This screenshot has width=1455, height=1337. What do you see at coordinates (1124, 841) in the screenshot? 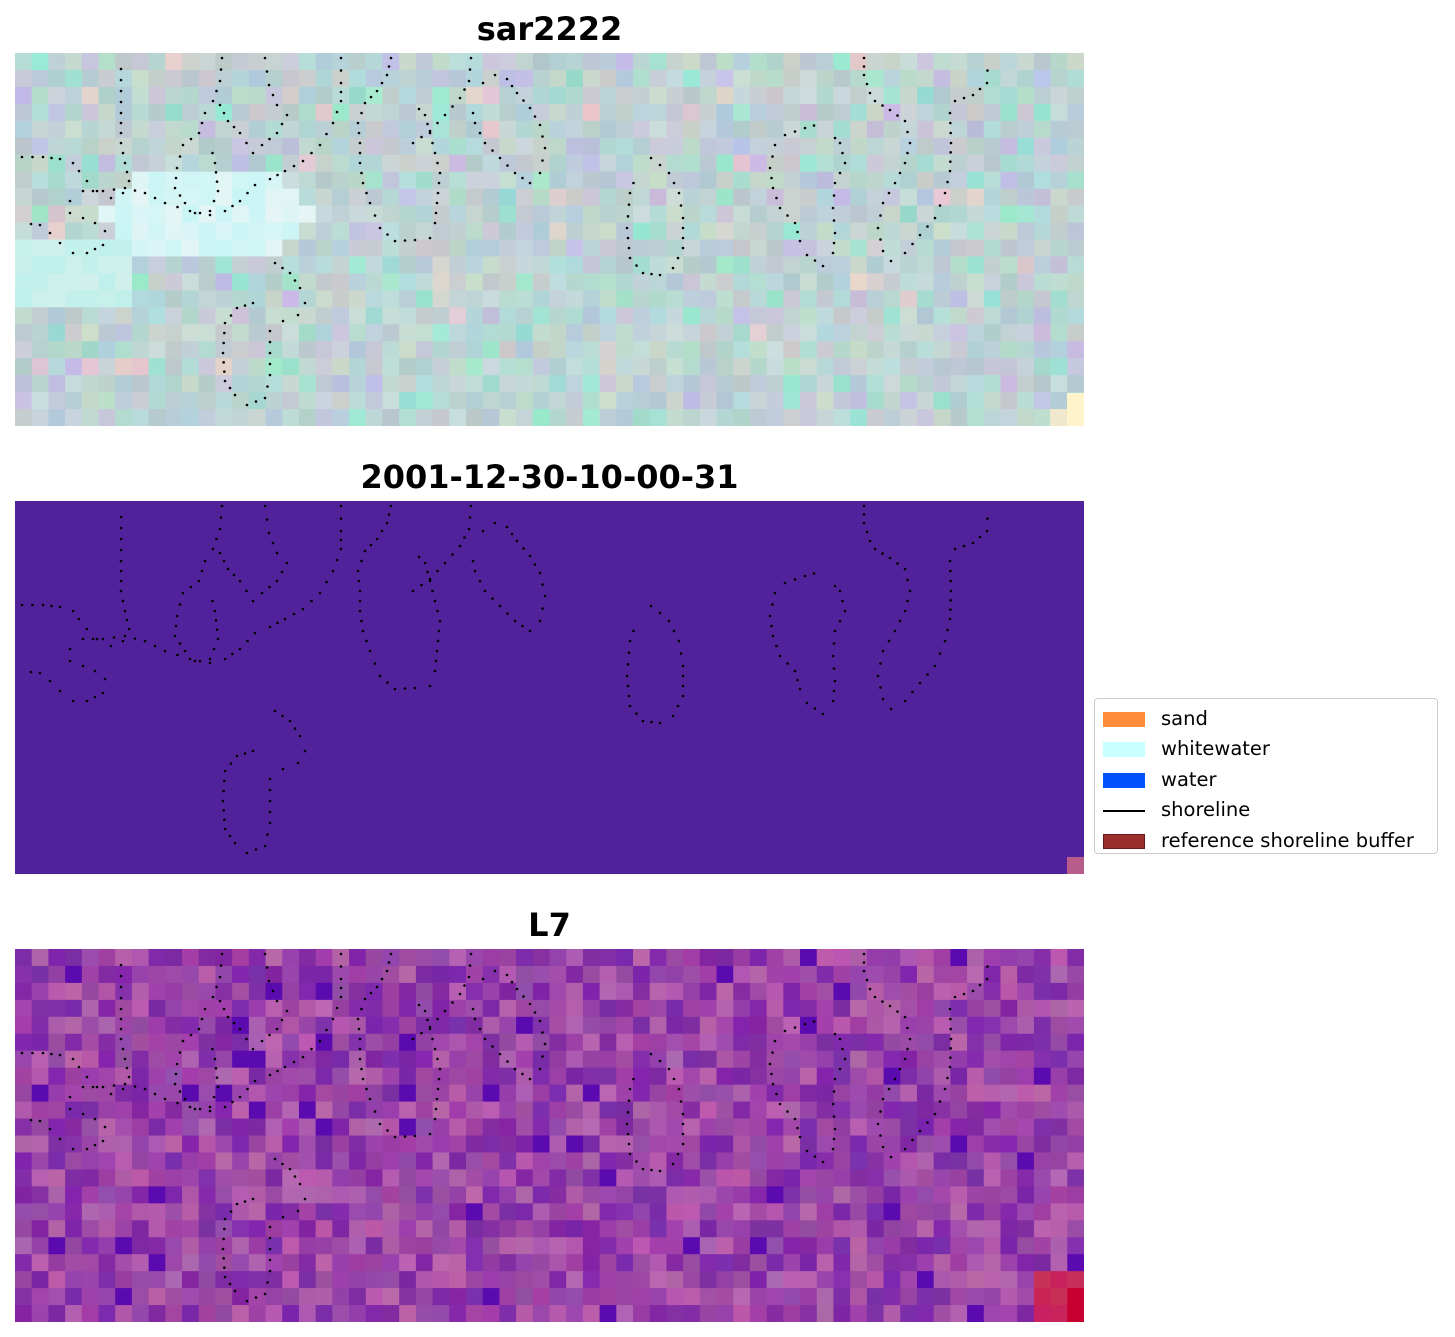
I see `legend-swatch-reference-buffer` at bounding box center [1124, 841].